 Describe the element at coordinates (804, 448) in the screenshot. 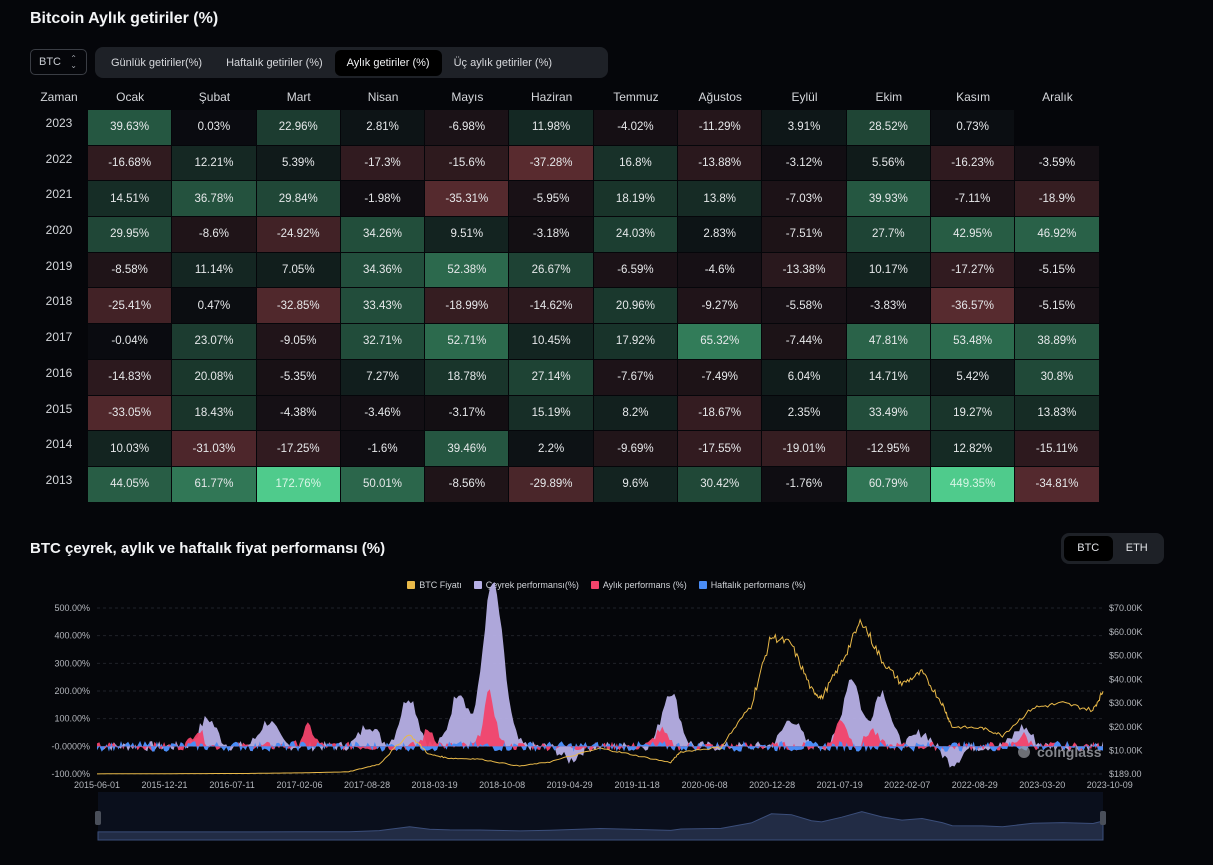

I see `heatmap-cell: -19.01%` at that location.